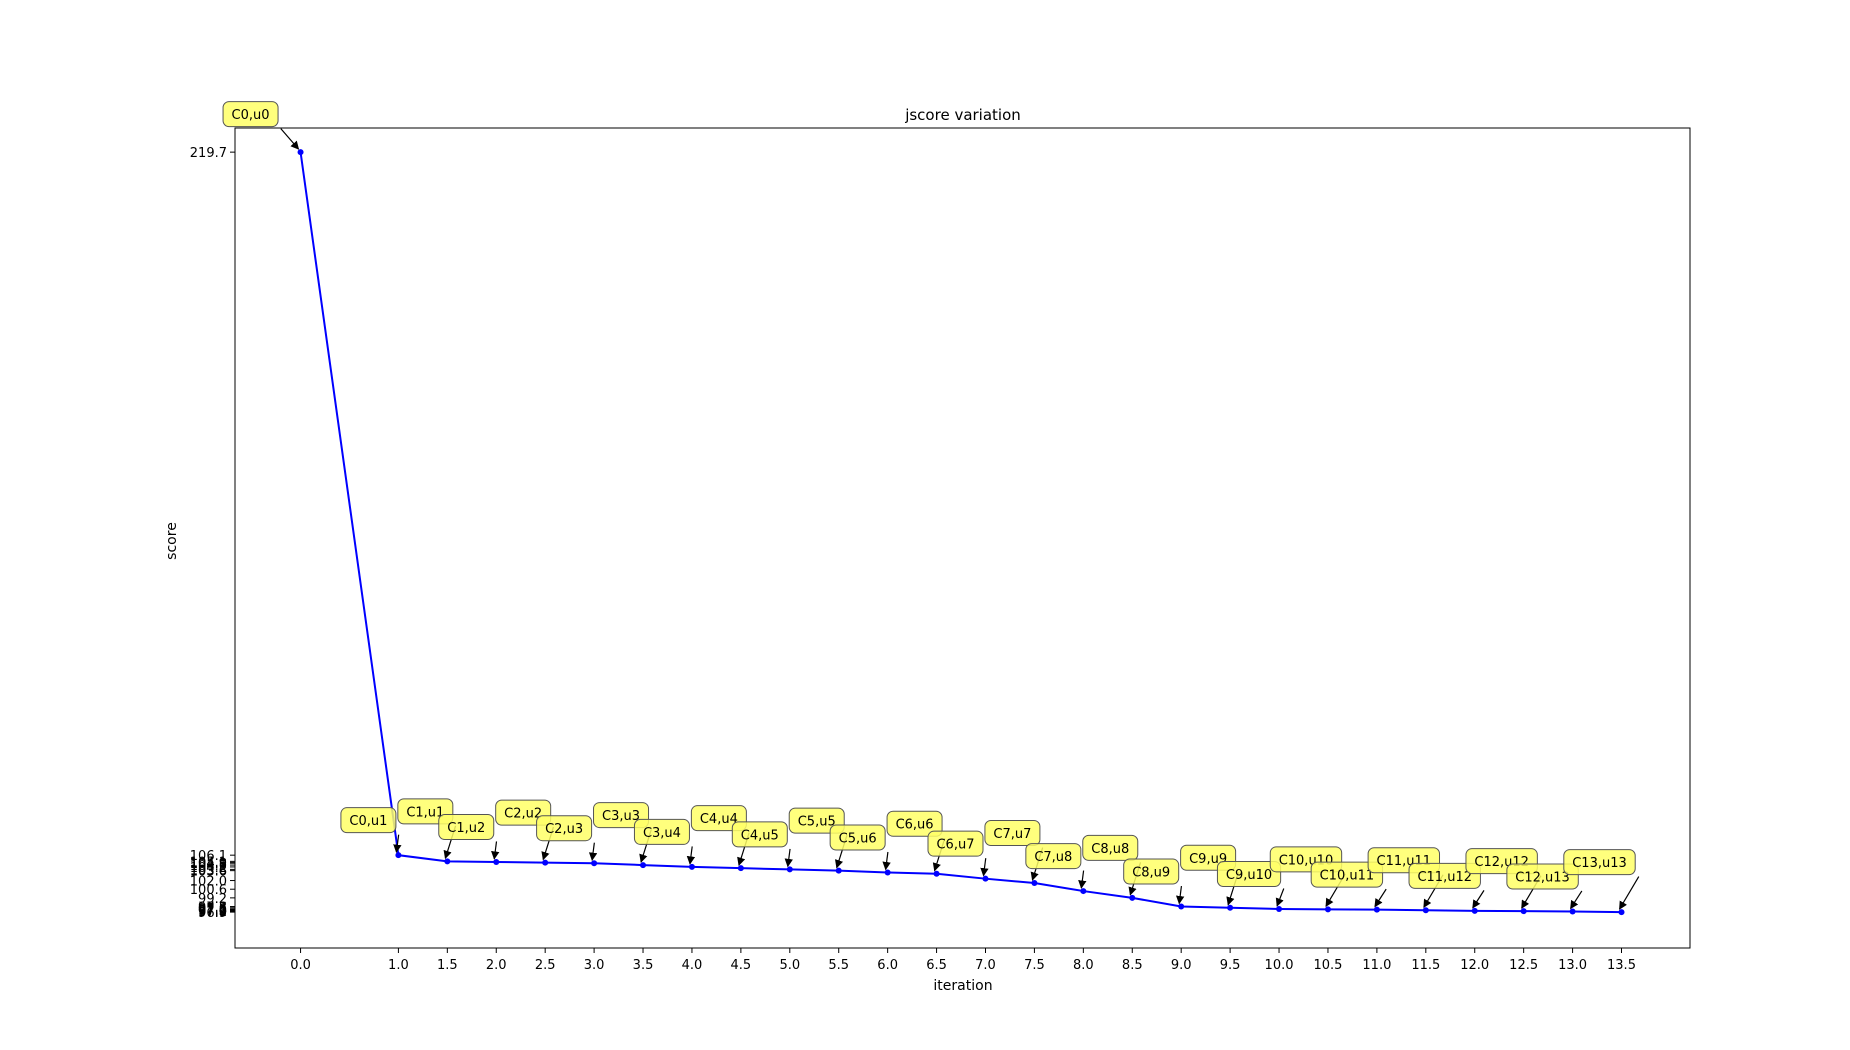 The width and height of the screenshot is (1850, 1050). I want to click on y-tick-label: 99.2, so click(212, 899).